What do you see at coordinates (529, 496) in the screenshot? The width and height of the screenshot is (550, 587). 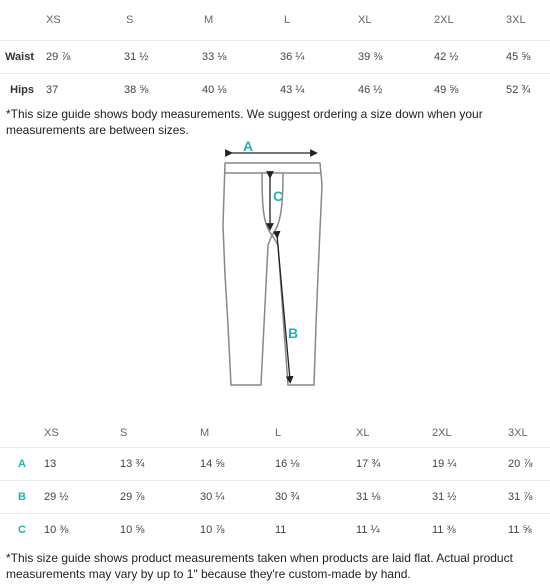 I see `table-cell: 31 ⅞` at bounding box center [529, 496].